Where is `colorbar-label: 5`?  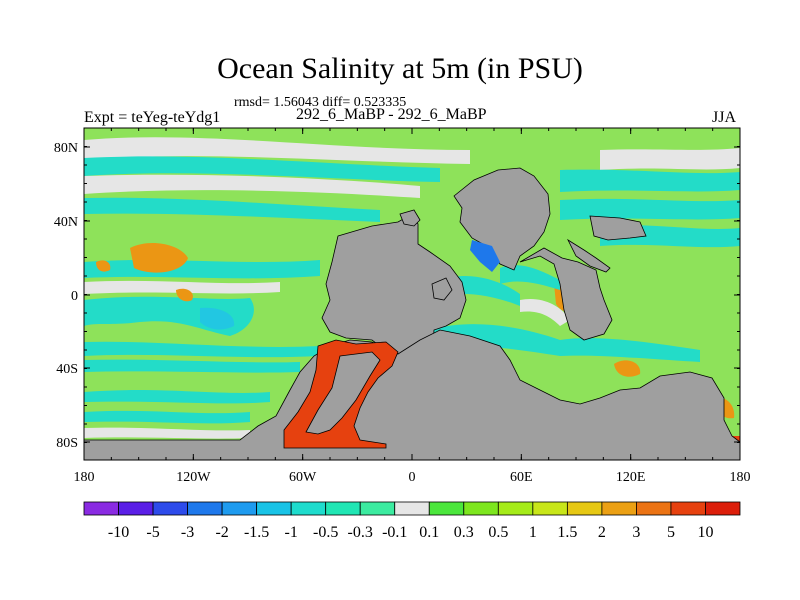 colorbar-label: 5 is located at coordinates (671, 532).